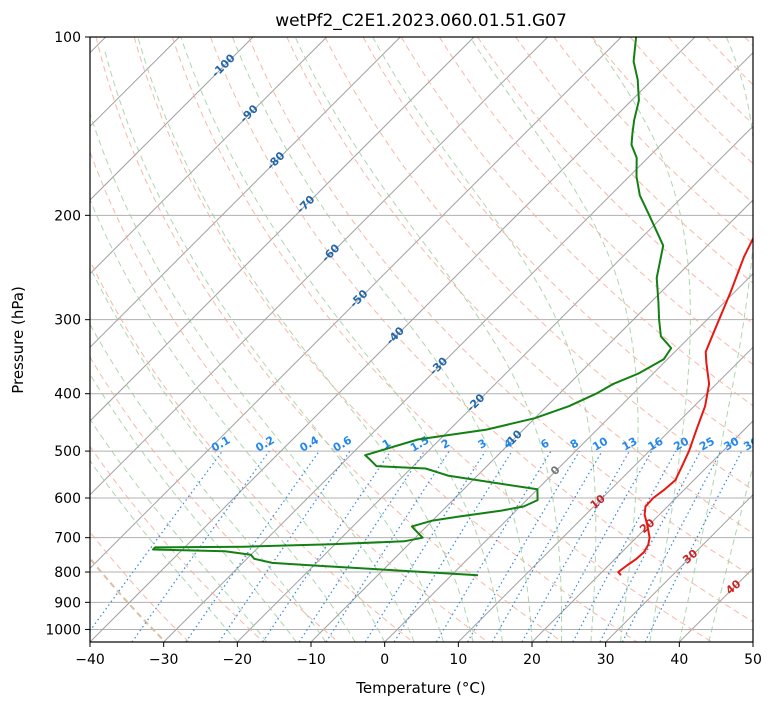 This screenshot has height=708, width=775. I want to click on y-tick-label: 600, so click(67, 499).